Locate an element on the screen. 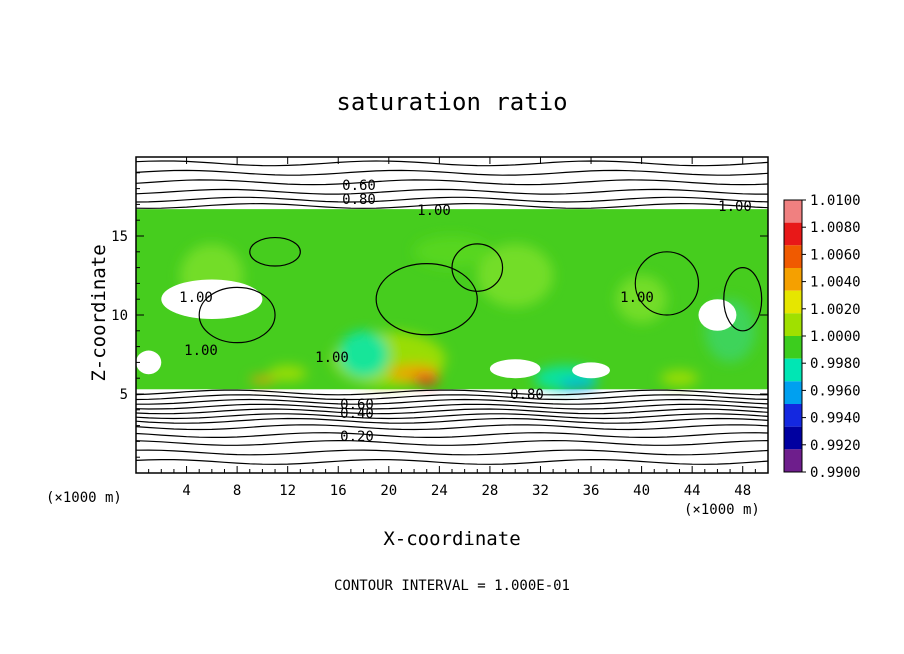 The width and height of the screenshot is (904, 654). colorbar-label: 0.9980 is located at coordinates (835, 364).